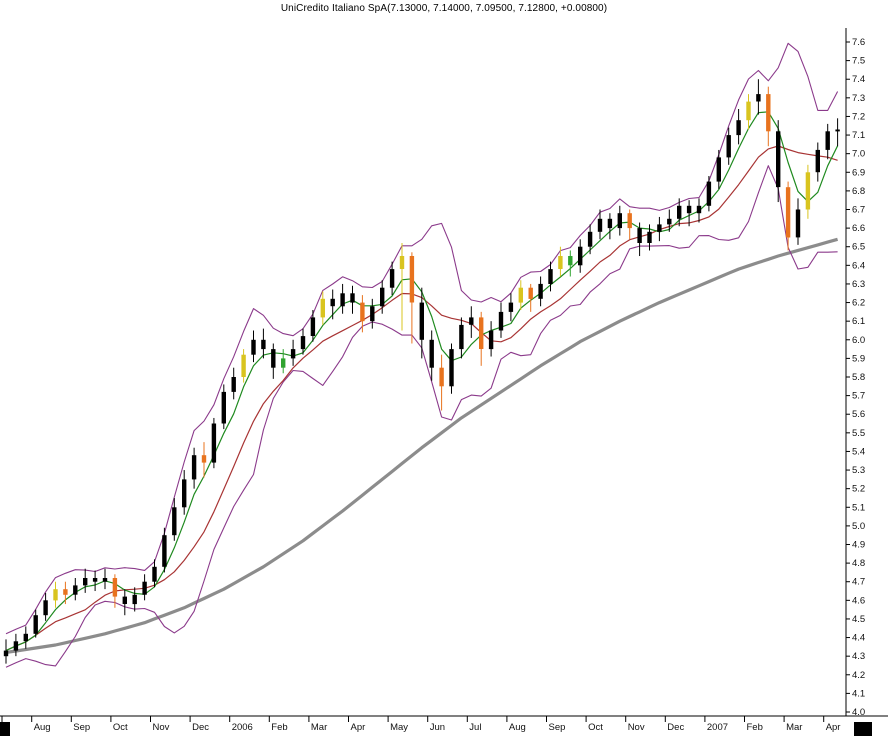  Describe the element at coordinates (858, 545) in the screenshot. I see `y-tick-label: 4.9` at that location.